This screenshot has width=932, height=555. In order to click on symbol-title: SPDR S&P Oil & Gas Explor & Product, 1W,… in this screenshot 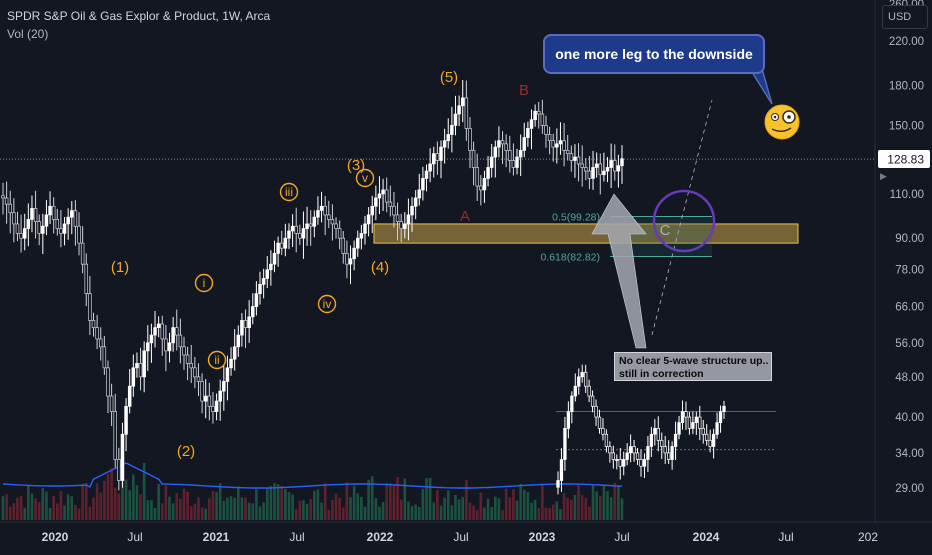, I will do `click(139, 16)`.